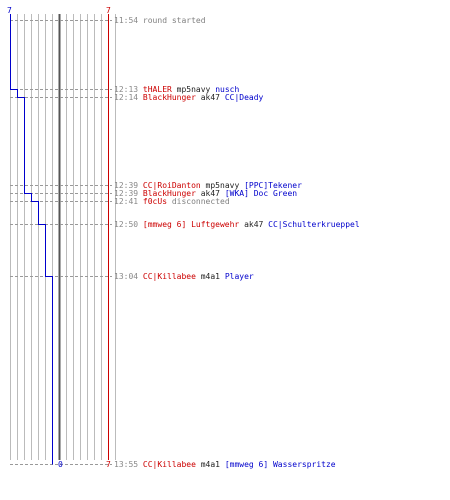 The height and width of the screenshot is (500, 450). I want to click on killer-name: CC|RoiDanton, so click(171, 185).